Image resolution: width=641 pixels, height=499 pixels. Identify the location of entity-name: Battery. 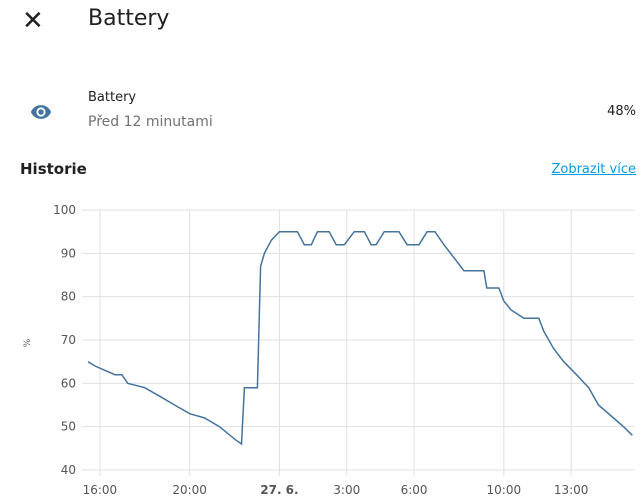
(112, 97).